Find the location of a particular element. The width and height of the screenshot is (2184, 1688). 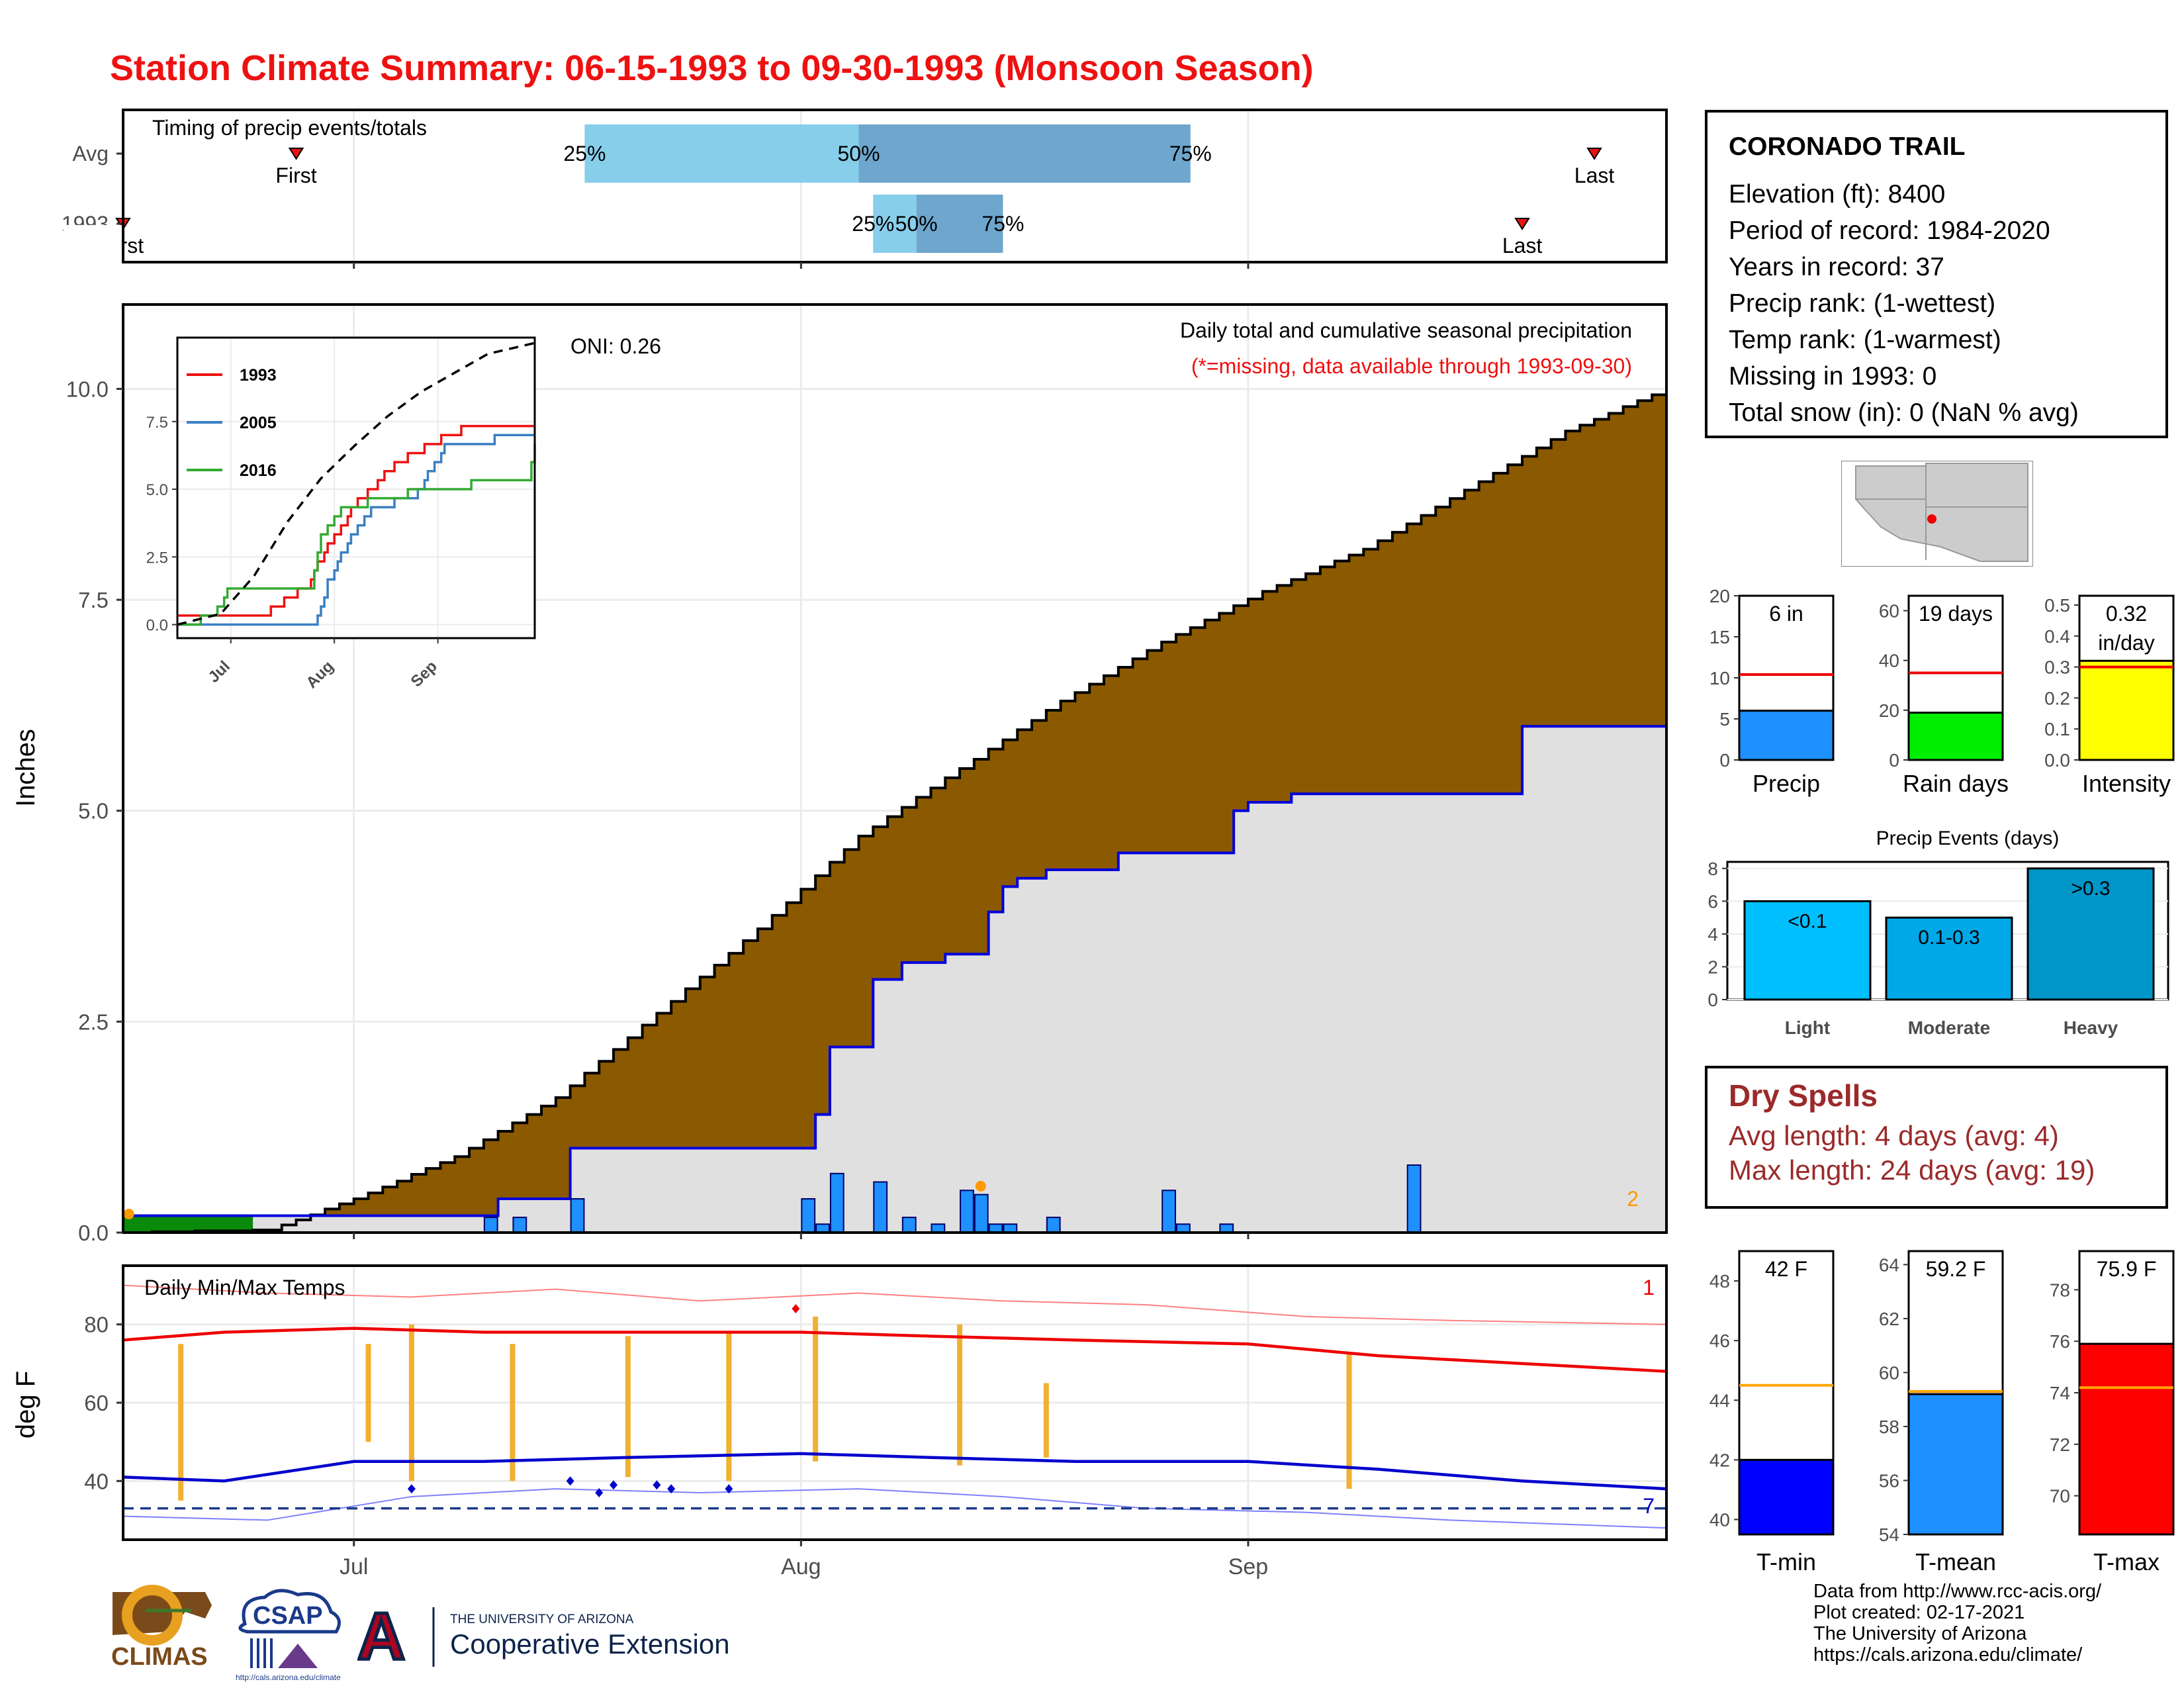

tmax-mini-y-tick-label: 72 is located at coordinates (2060, 1444).